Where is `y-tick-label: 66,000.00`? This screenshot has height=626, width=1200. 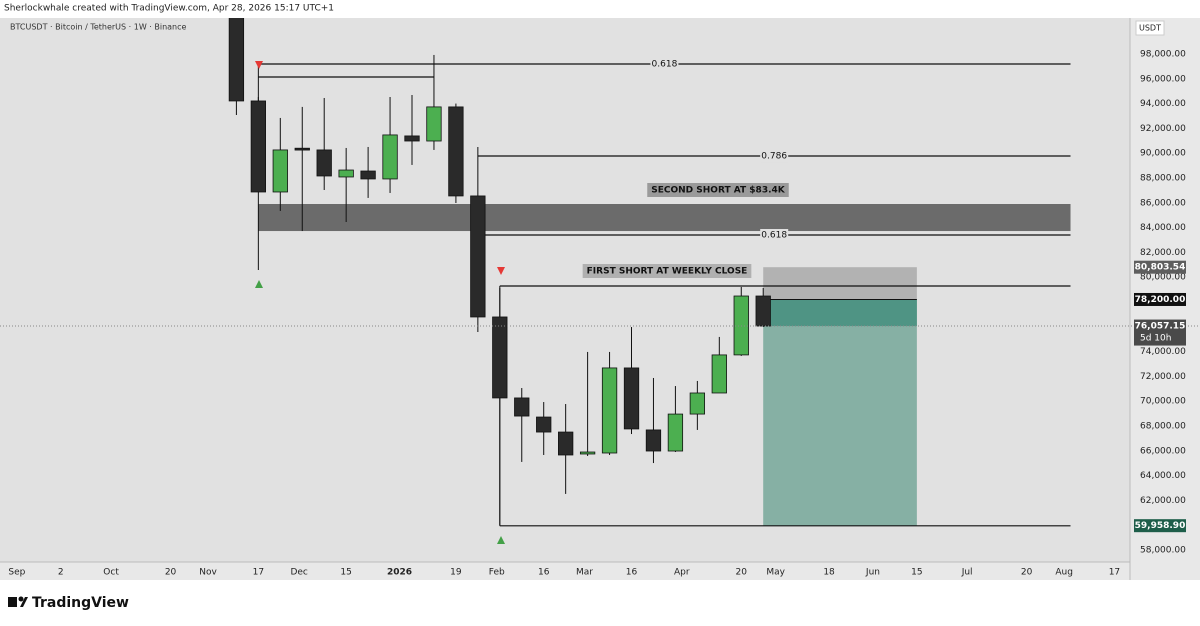
y-tick-label: 66,000.00 is located at coordinates (1163, 451).